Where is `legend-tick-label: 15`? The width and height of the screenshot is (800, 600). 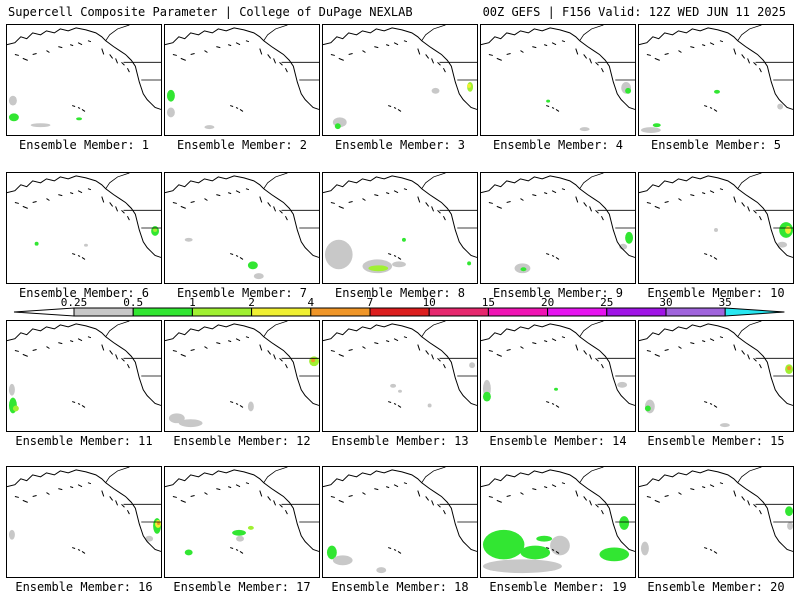 legend-tick-label: 15 is located at coordinates (488, 302).